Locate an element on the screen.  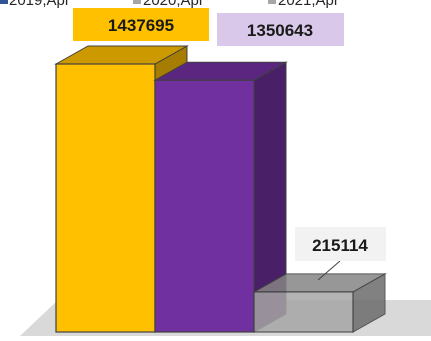
legend-label: 2021,Apr is located at coordinates (308, 4).